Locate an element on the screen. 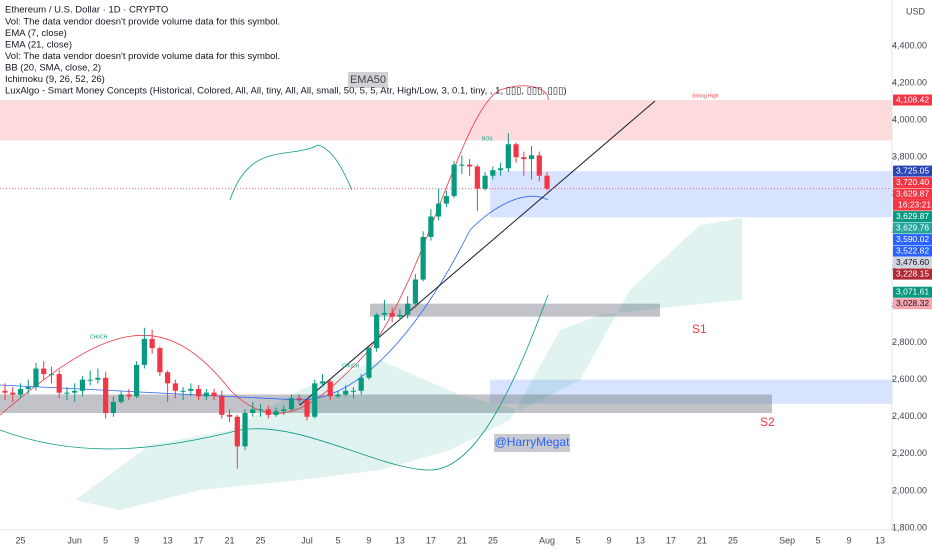  watermark-badge is located at coordinates (532, 443).